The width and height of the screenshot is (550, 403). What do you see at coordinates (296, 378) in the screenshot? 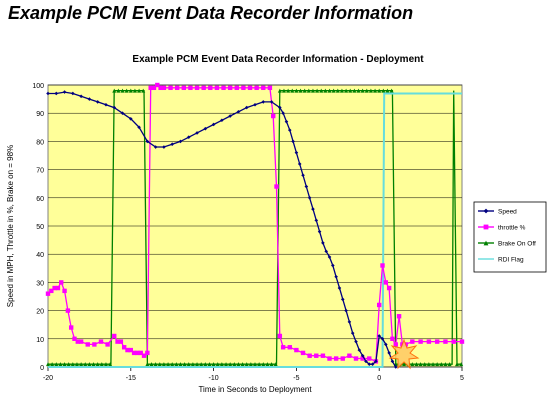
I see `x-tick-label: -5` at bounding box center [296, 378].